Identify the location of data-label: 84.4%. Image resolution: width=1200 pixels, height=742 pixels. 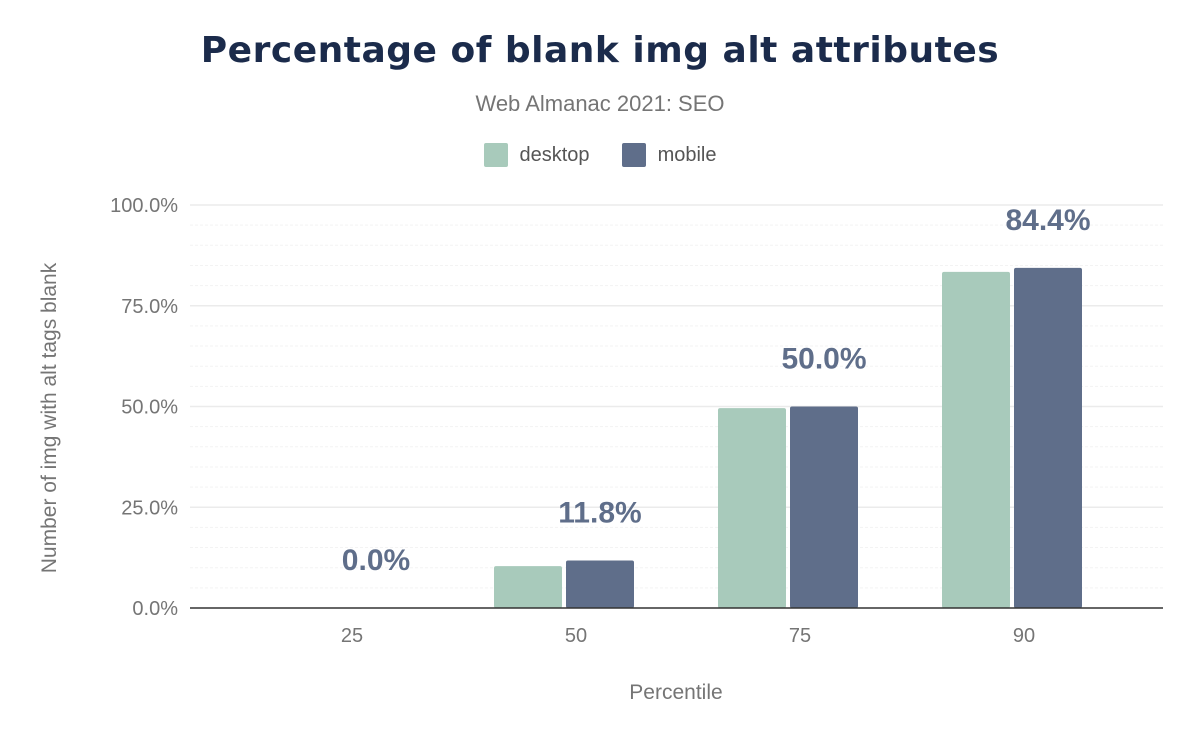
(1047, 220).